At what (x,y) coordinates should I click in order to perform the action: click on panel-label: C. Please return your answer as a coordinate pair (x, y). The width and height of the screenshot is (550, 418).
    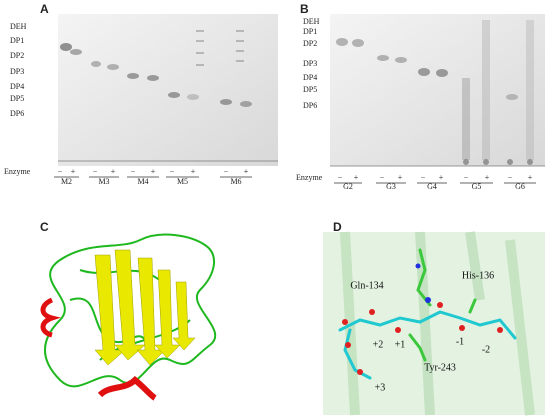
    Looking at the image, I should click on (44, 227).